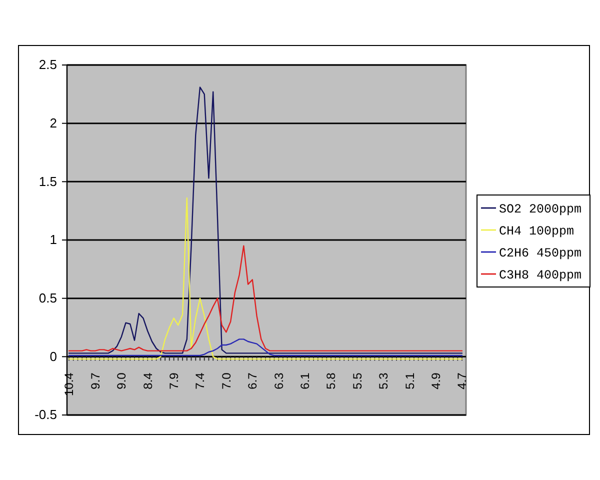 The image size is (600, 480). Describe the element at coordinates (147, 381) in the screenshot. I see `x-tick-label: 8.4` at that location.